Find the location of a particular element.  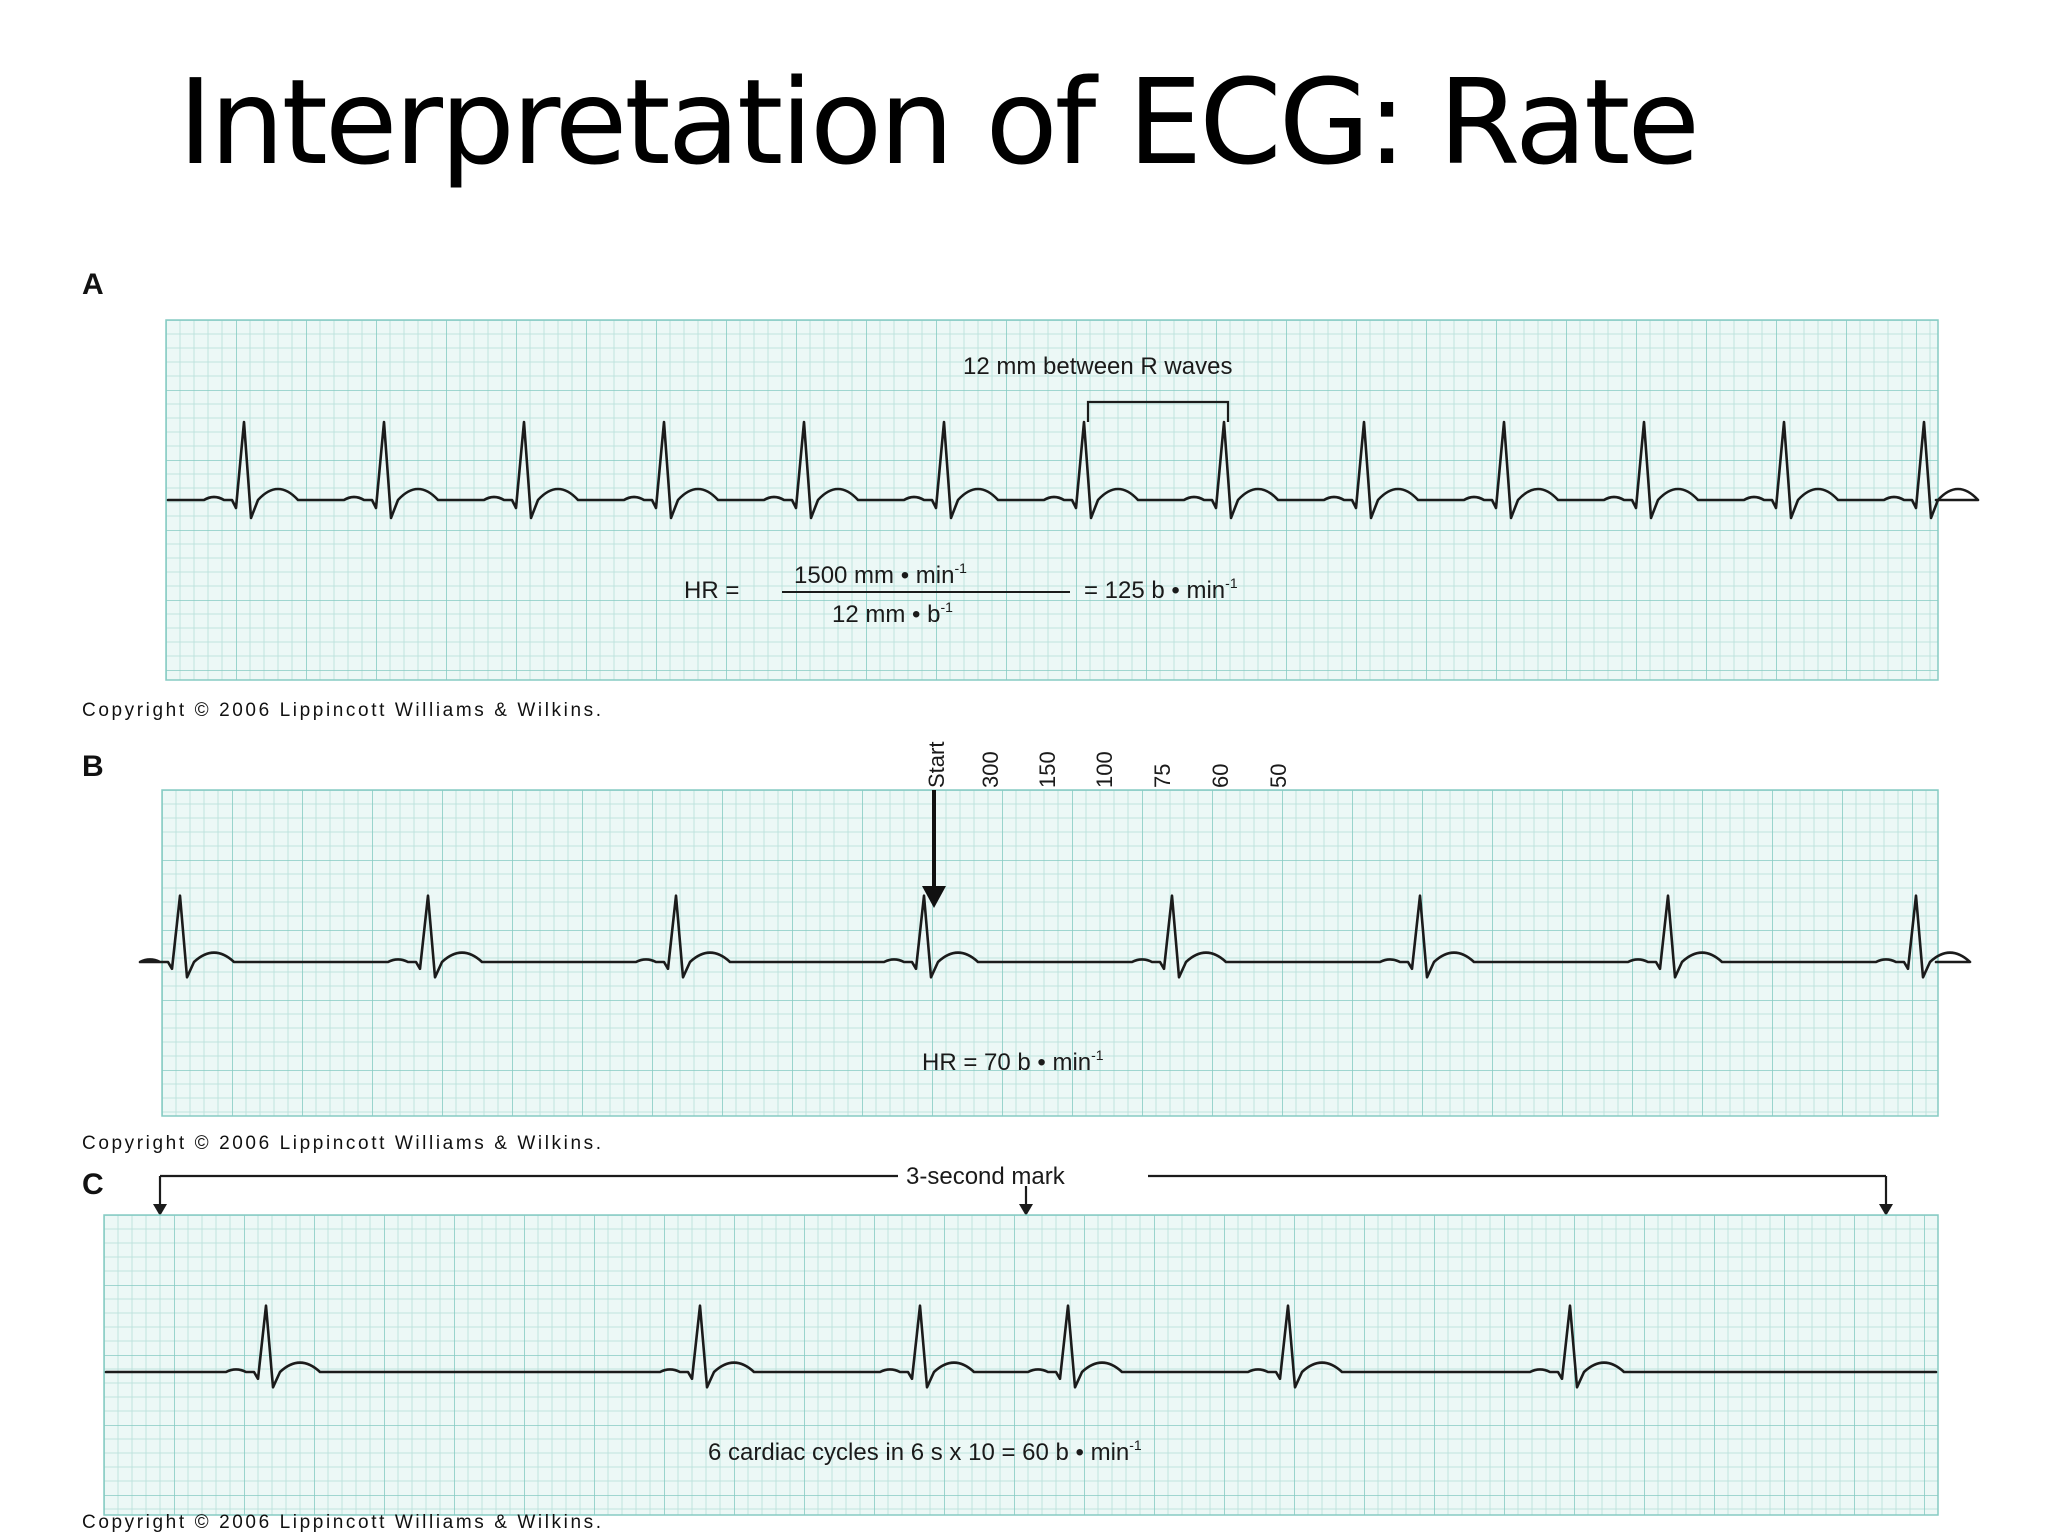

panel-a-ecg-trace is located at coordinates (1073, 470).